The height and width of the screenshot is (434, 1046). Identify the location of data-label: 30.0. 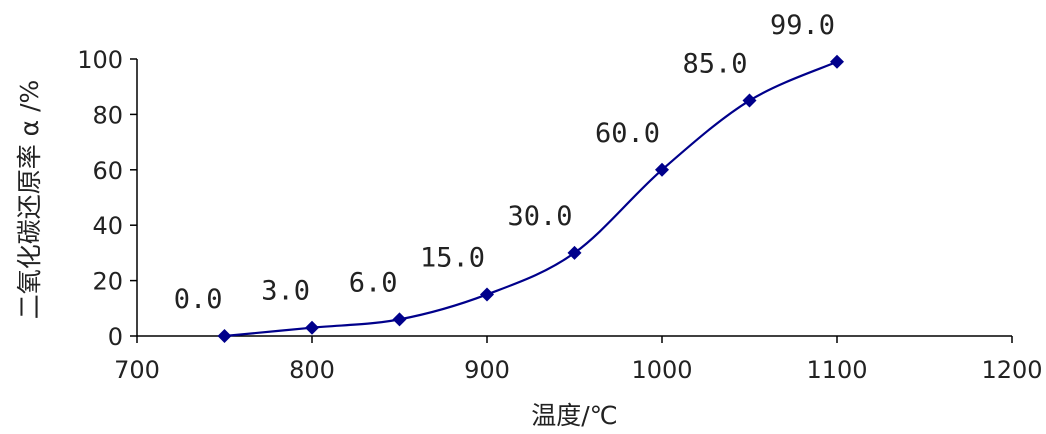
(539, 216).